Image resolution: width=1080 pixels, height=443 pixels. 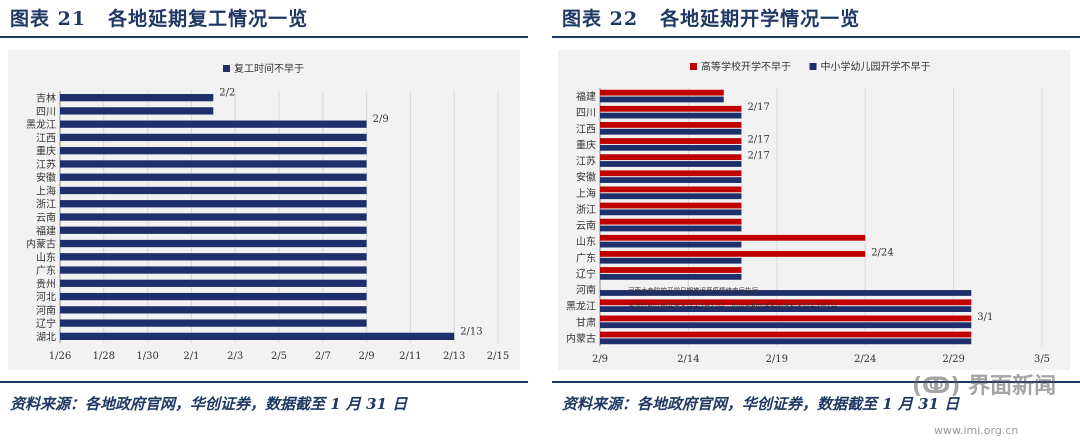 I want to click on fig22-category-label: 福建, so click(x=586, y=96).